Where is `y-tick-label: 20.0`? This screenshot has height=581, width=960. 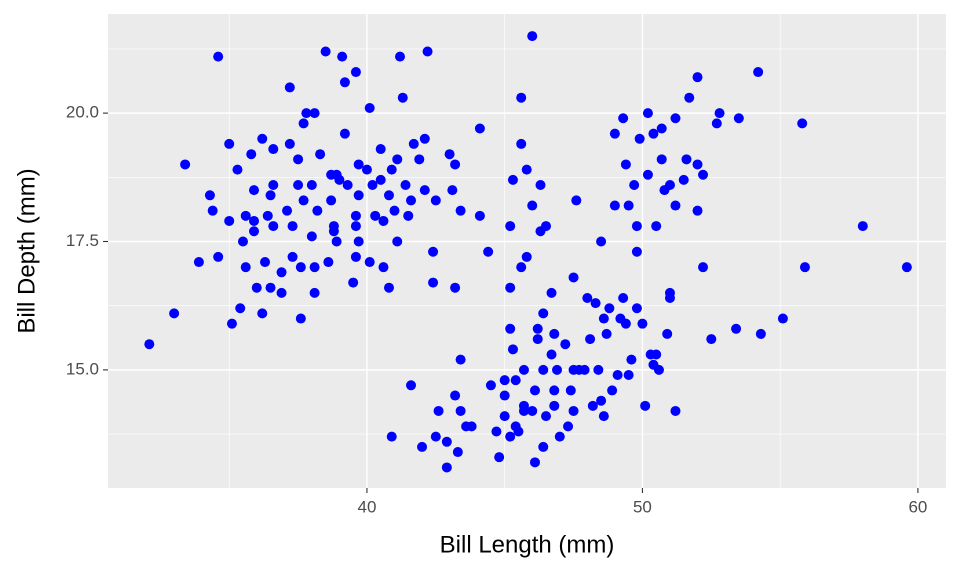 y-tick-label: 20.0 is located at coordinates (82, 112).